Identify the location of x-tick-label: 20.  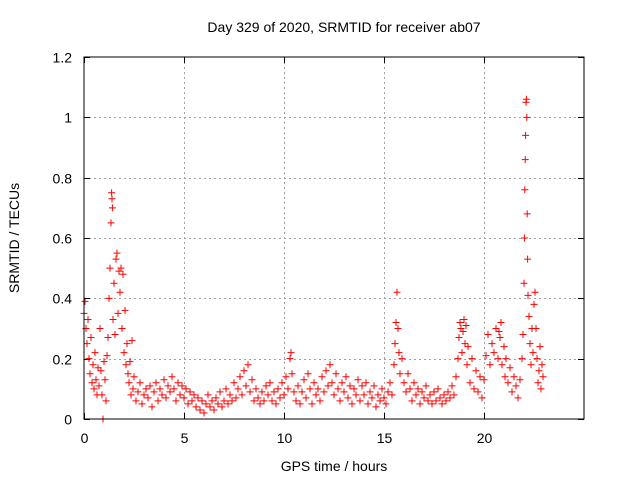
(485, 438).